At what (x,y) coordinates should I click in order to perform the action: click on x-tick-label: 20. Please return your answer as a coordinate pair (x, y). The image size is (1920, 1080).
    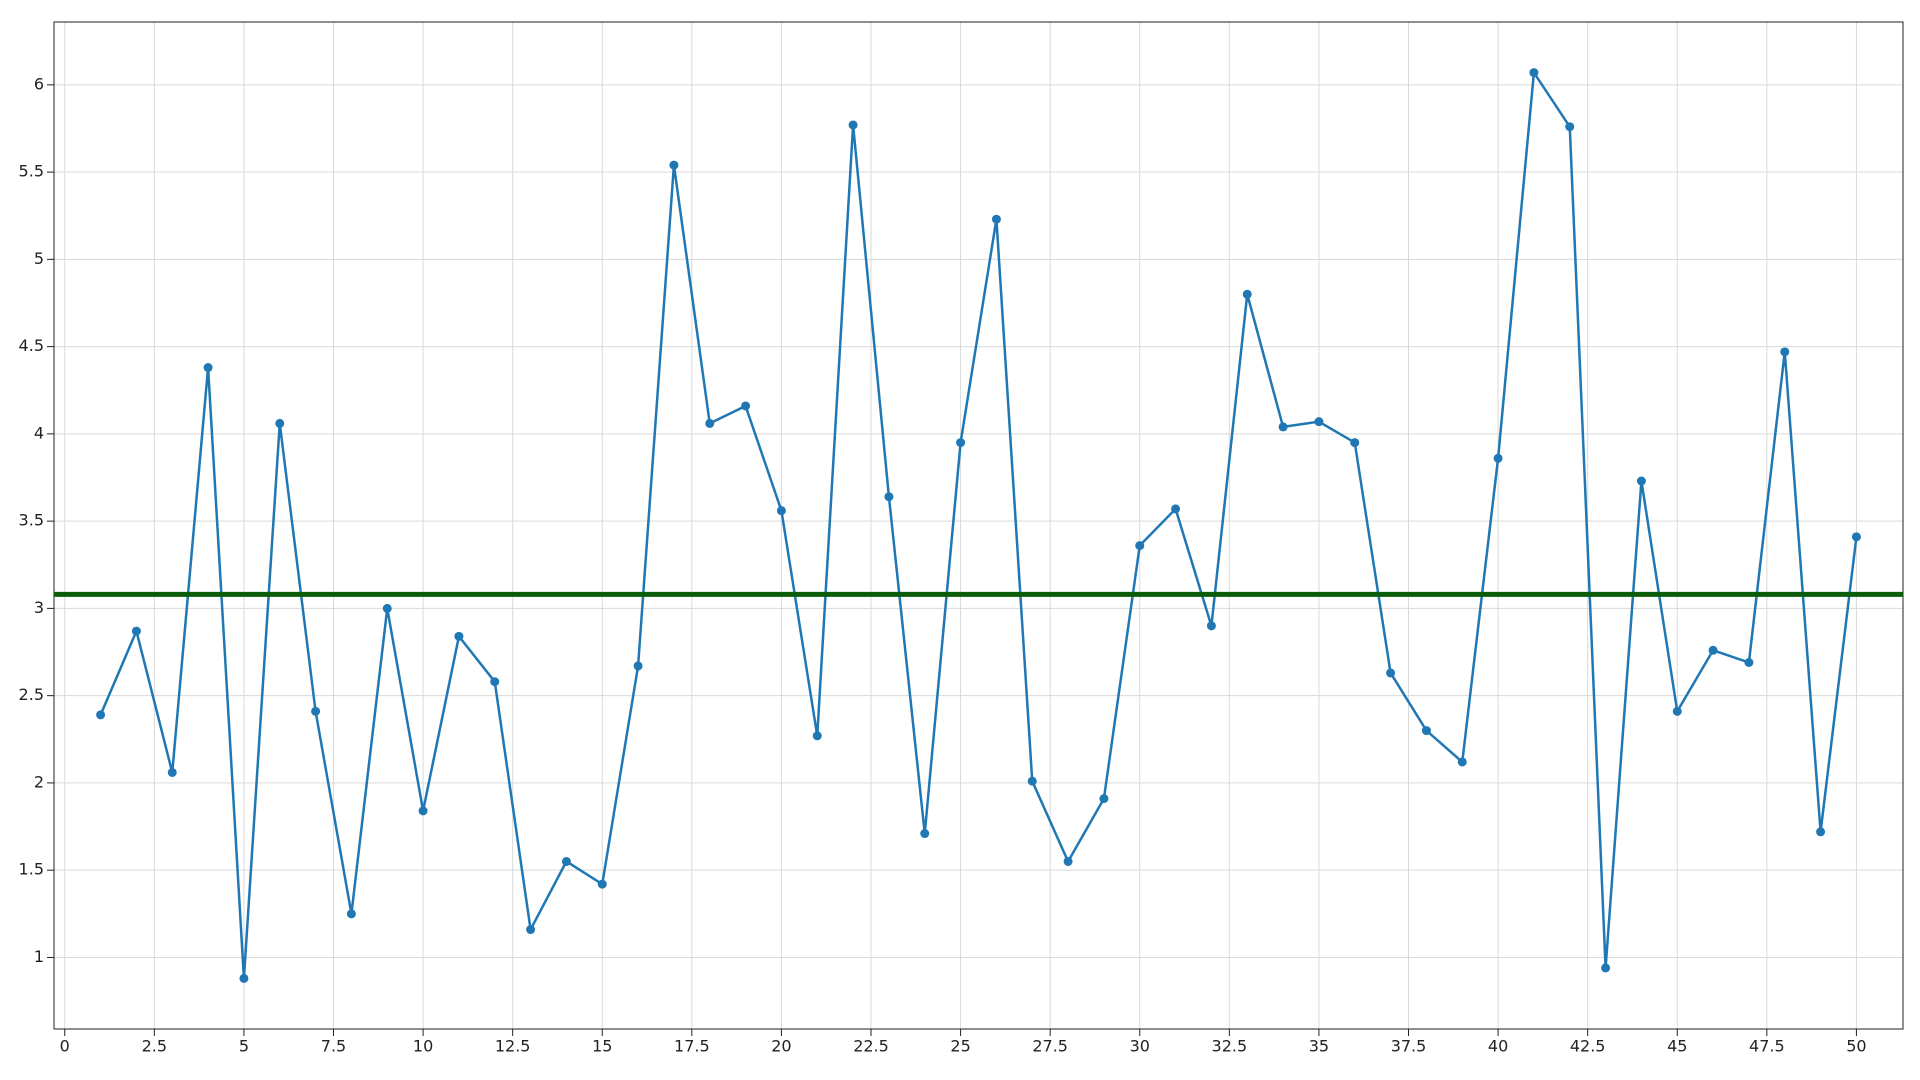
    Looking at the image, I should click on (781, 1046).